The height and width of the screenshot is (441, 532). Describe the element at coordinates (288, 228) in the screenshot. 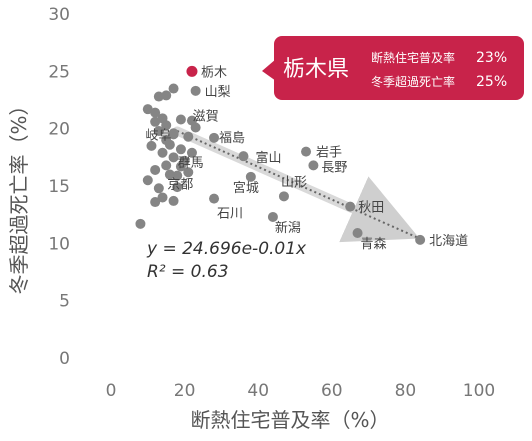

I see `point-label: 新潟` at that location.